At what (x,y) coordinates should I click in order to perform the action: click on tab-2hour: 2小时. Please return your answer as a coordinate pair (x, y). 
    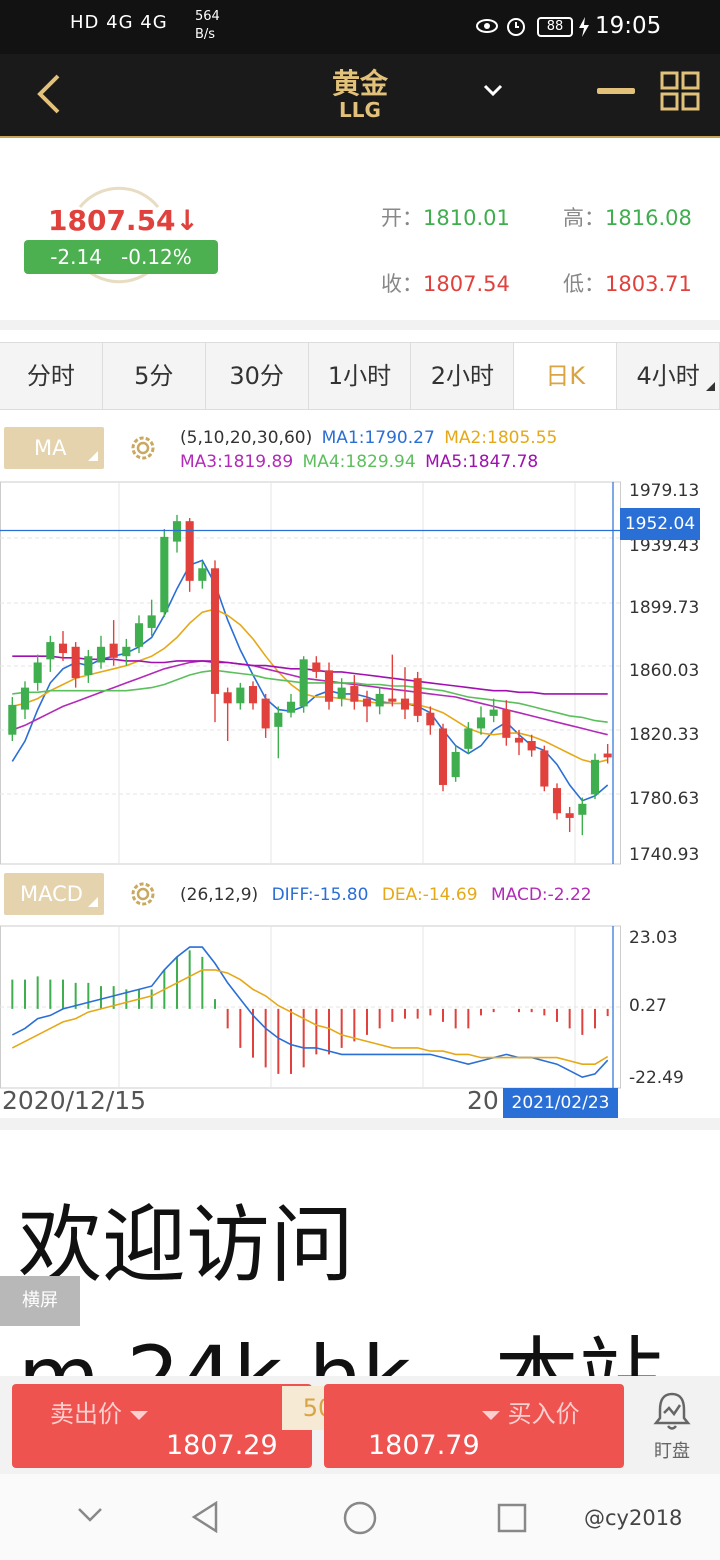
    Looking at the image, I should click on (463, 376).